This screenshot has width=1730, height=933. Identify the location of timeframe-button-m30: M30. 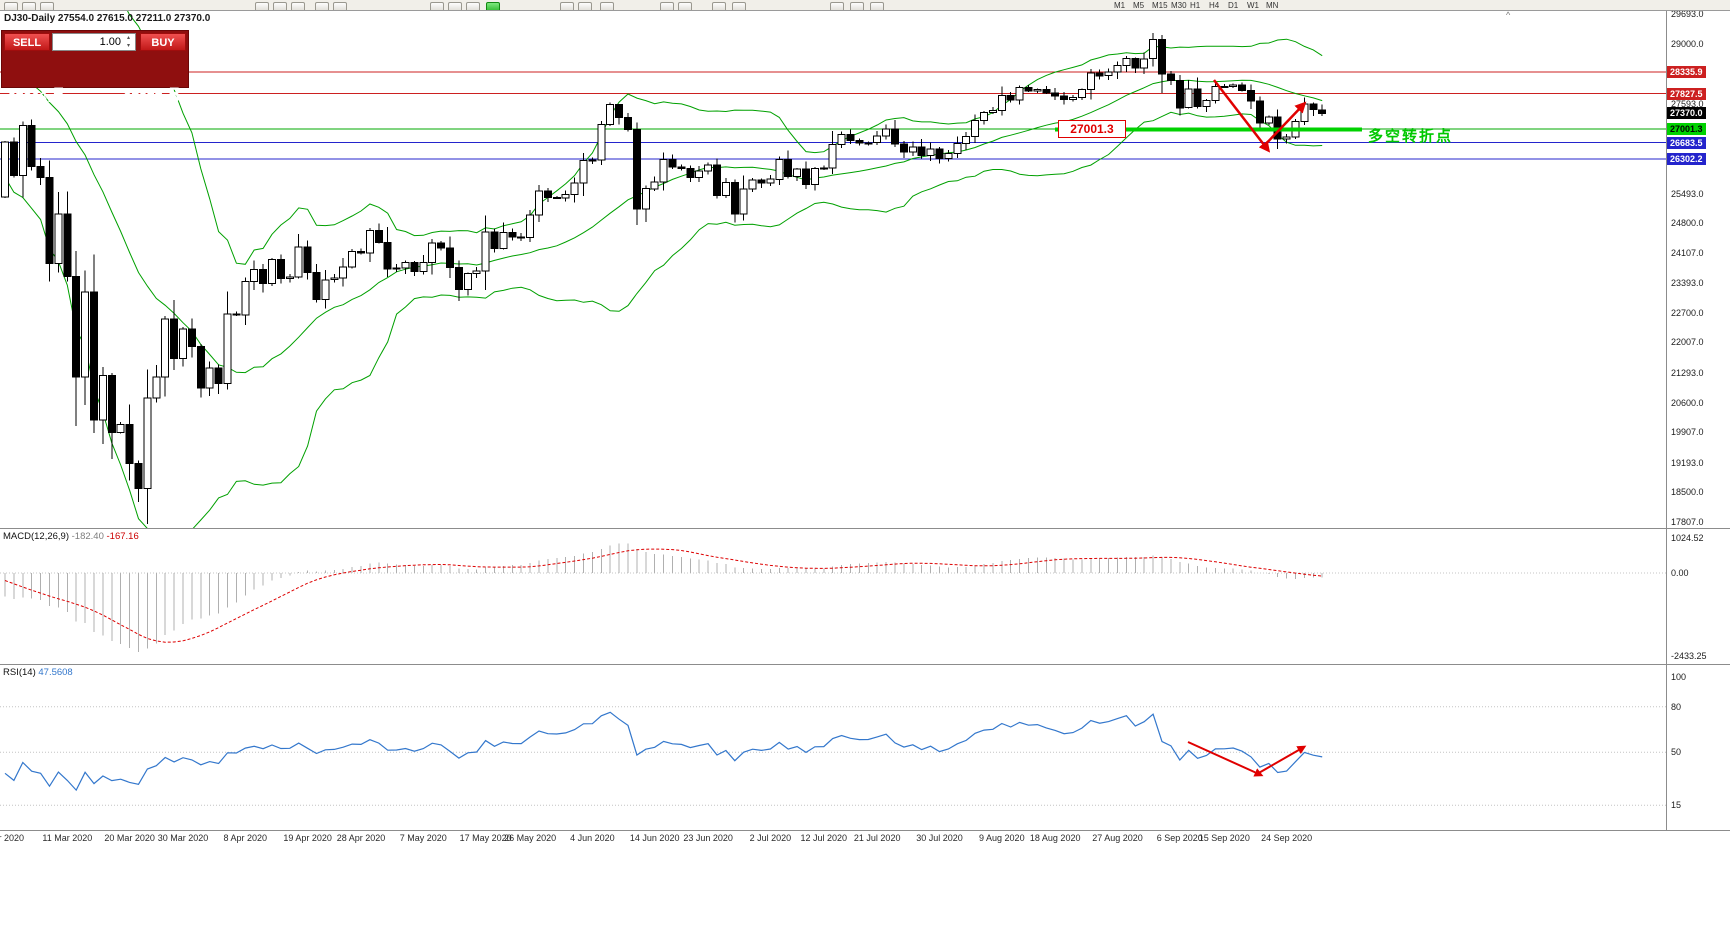
(1179, 5).